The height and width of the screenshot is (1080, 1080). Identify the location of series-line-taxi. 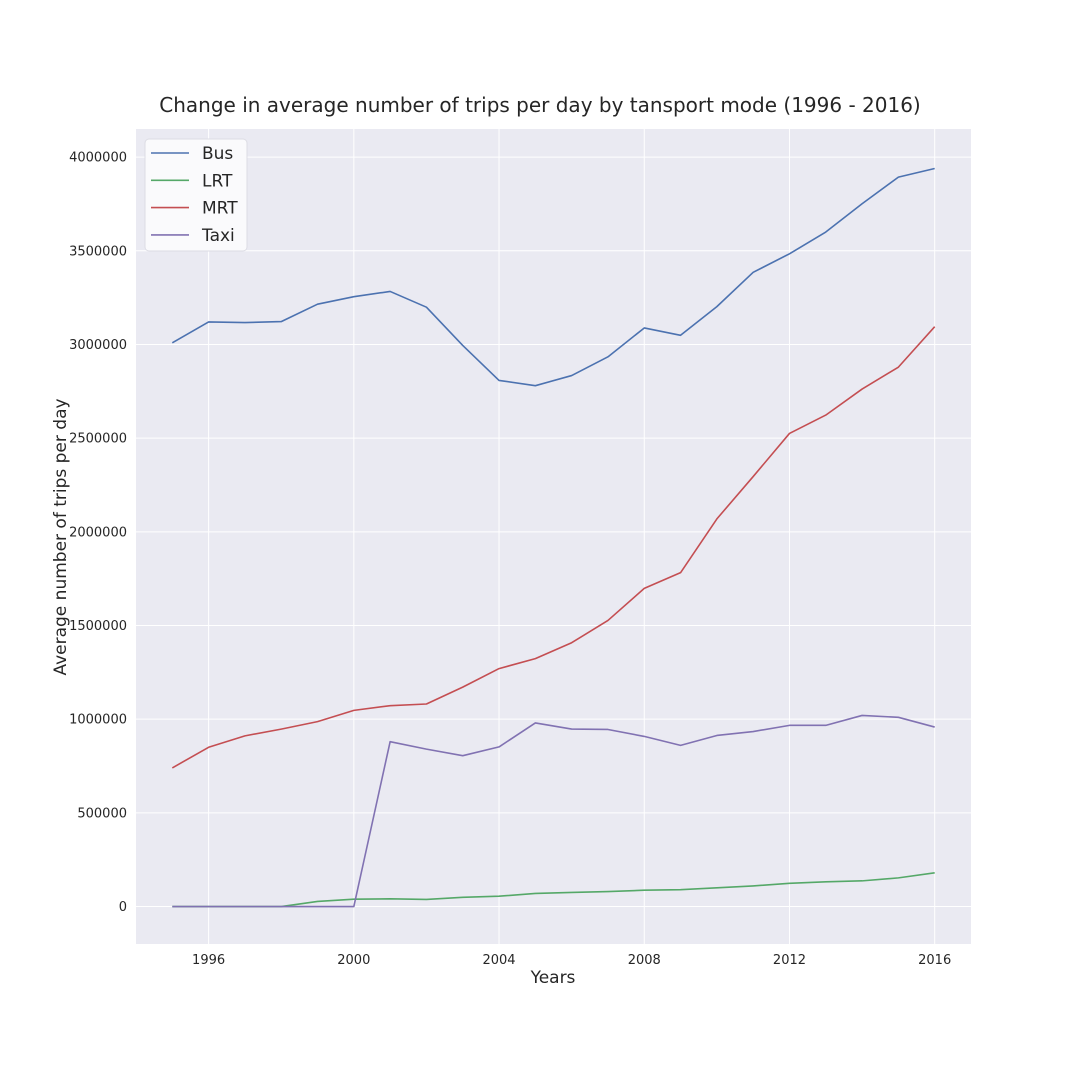
(553, 811).